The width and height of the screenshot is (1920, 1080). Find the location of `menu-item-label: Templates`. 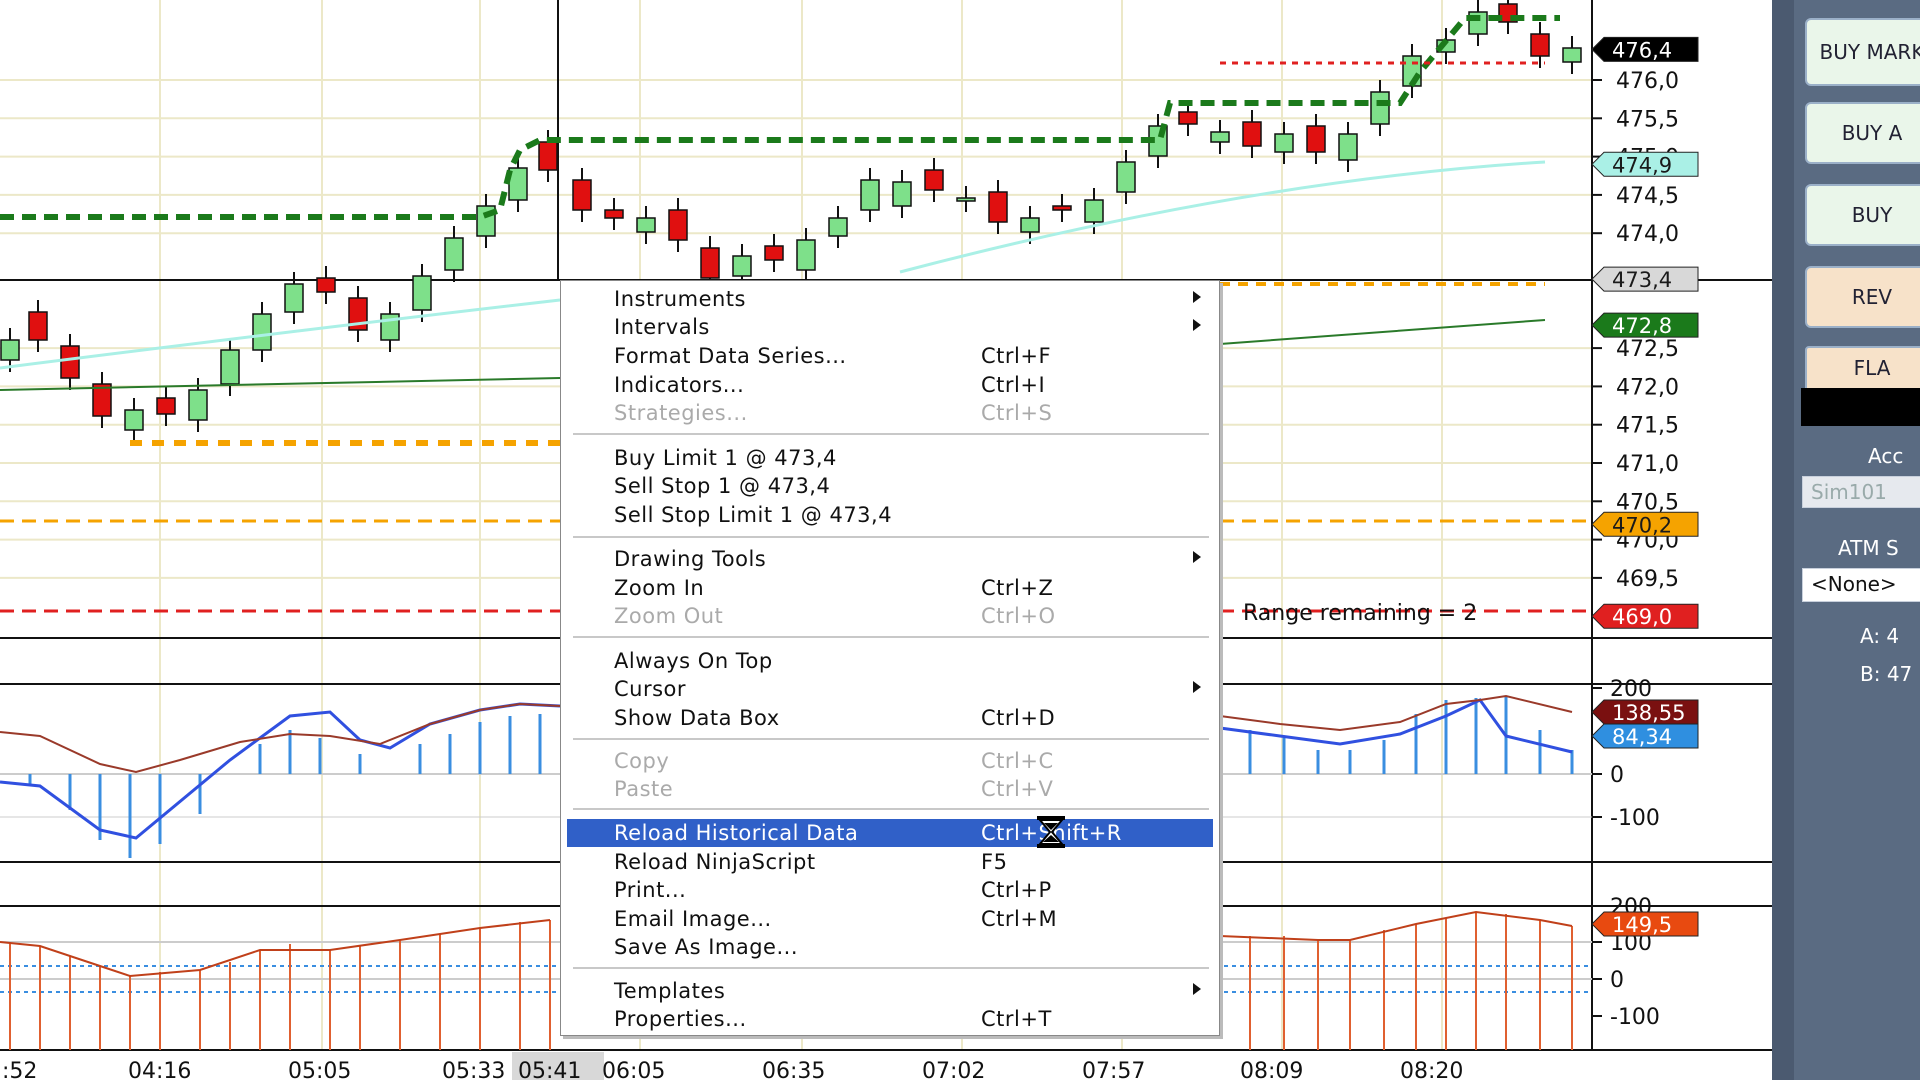

menu-item-label: Templates is located at coordinates (670, 991).